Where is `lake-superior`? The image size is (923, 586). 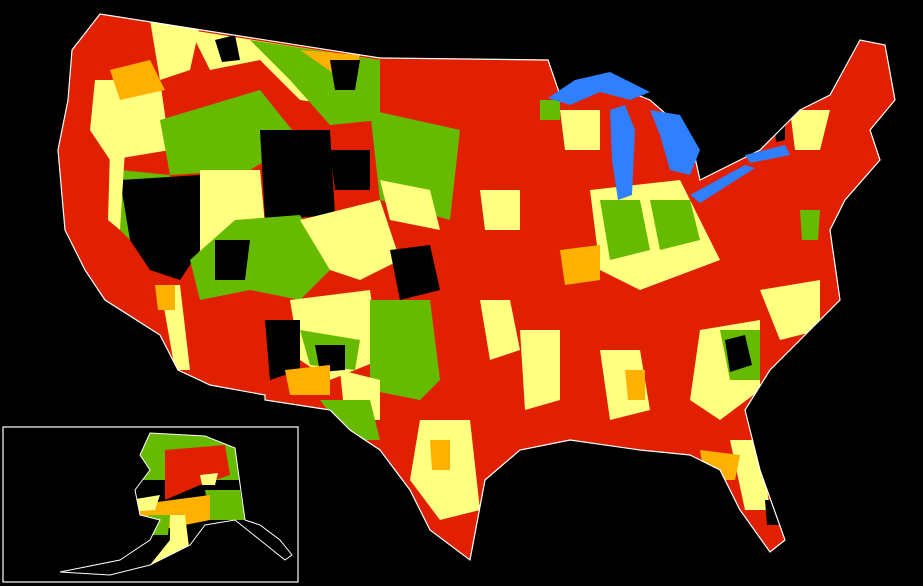
lake-superior is located at coordinates (599, 88).